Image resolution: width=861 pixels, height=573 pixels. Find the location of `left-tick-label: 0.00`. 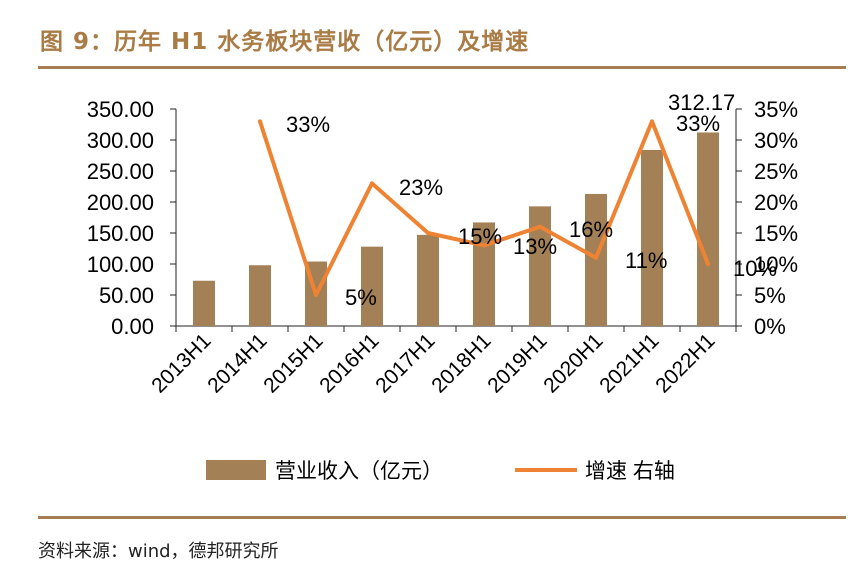

left-tick-label: 0.00 is located at coordinates (132, 326).